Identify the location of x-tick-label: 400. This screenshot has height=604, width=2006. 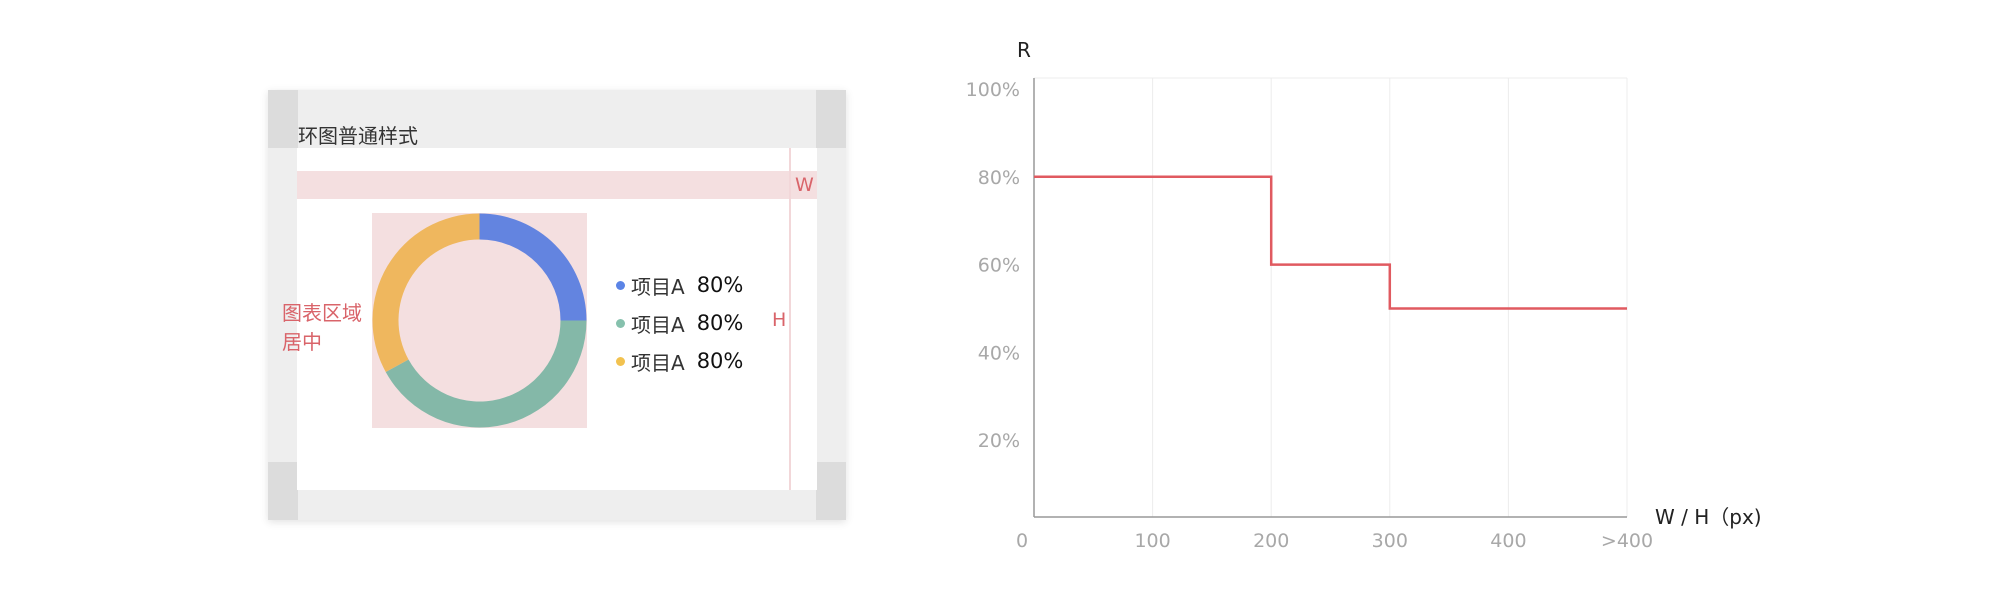
(1508, 541).